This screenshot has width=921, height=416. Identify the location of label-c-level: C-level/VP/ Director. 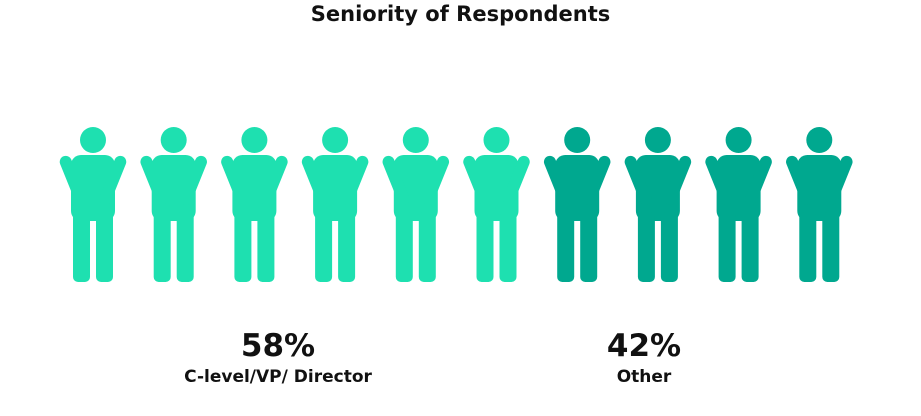
(278, 377).